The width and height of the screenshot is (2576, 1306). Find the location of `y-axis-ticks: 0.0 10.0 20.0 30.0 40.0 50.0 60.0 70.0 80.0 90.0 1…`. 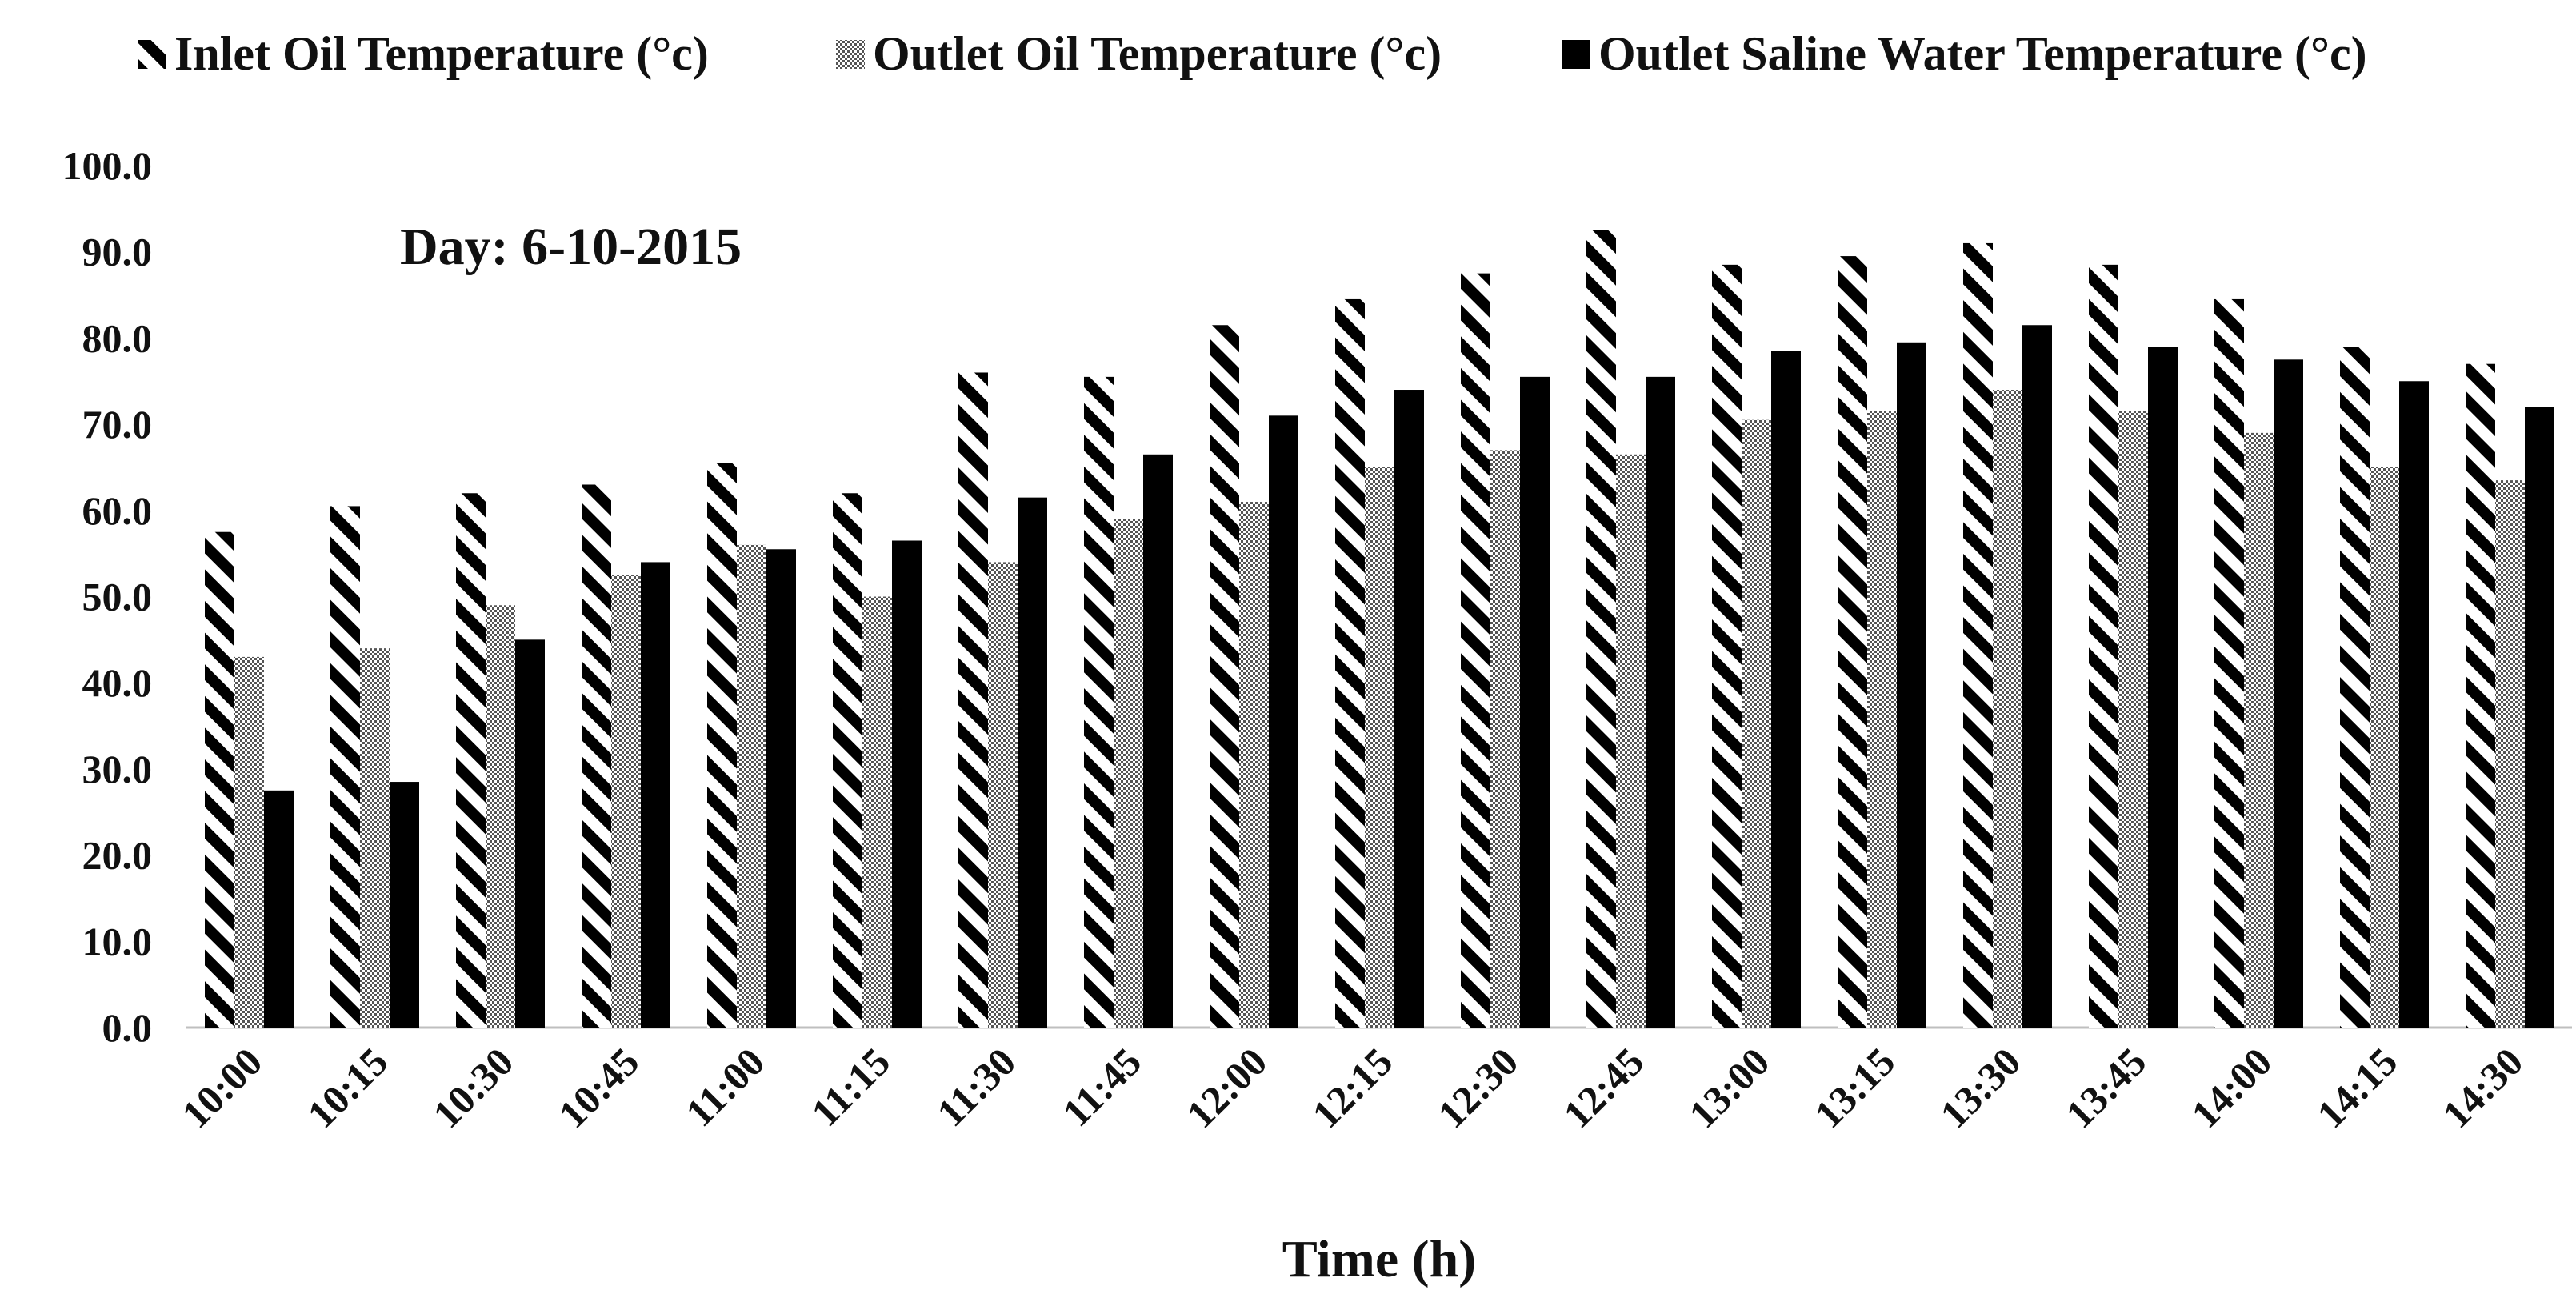

y-axis-ticks: 0.0 10.0 20.0 30.0 40.0 50.0 60.0 70.0 80.0 90.0 1… is located at coordinates (107, 596).